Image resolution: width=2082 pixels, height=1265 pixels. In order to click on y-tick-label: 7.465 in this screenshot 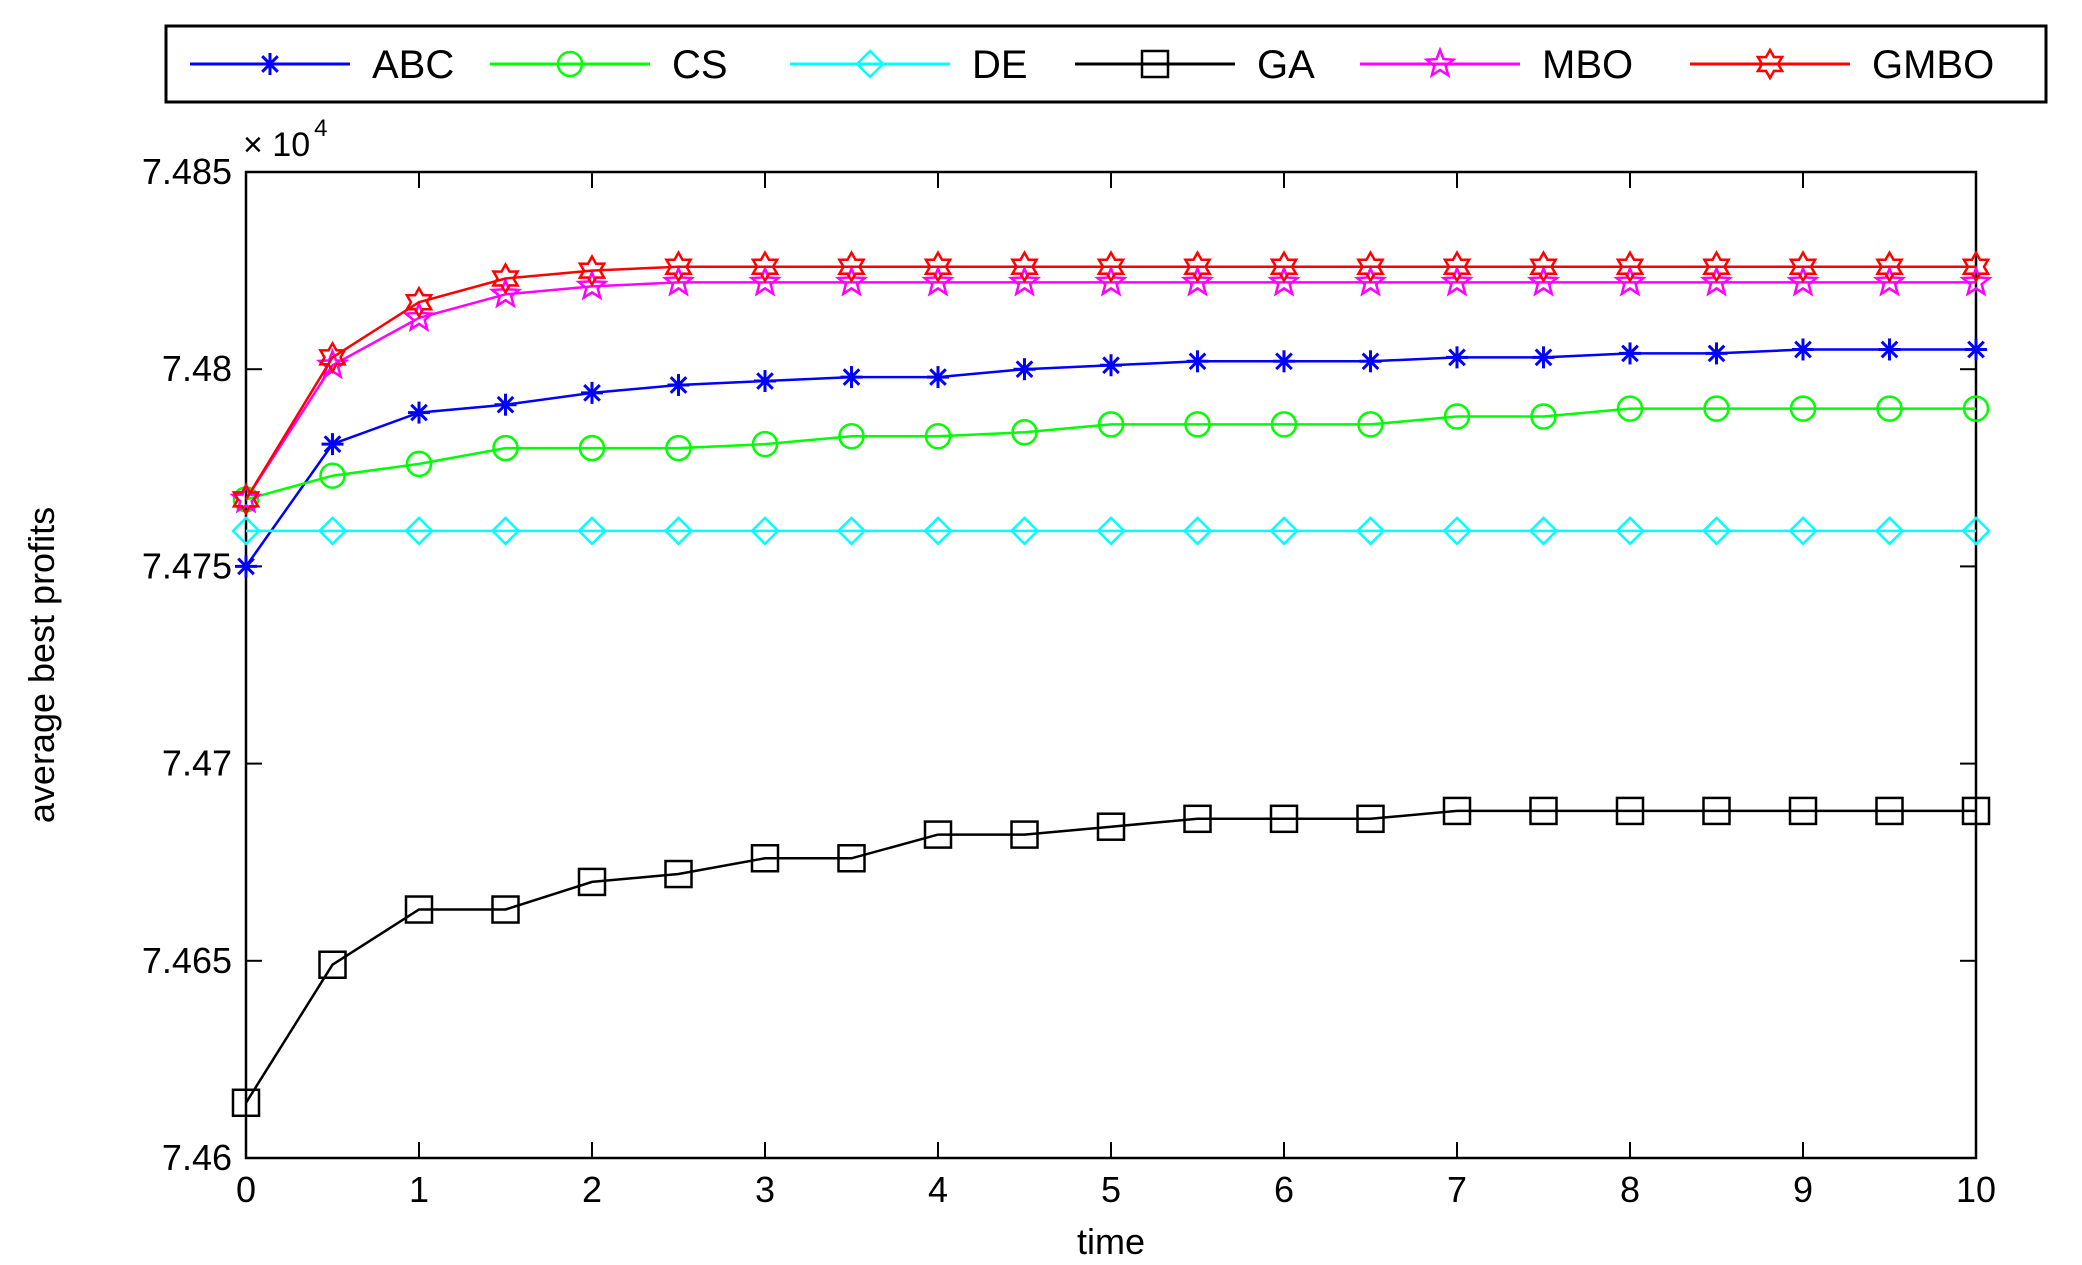, I will do `click(187, 960)`.